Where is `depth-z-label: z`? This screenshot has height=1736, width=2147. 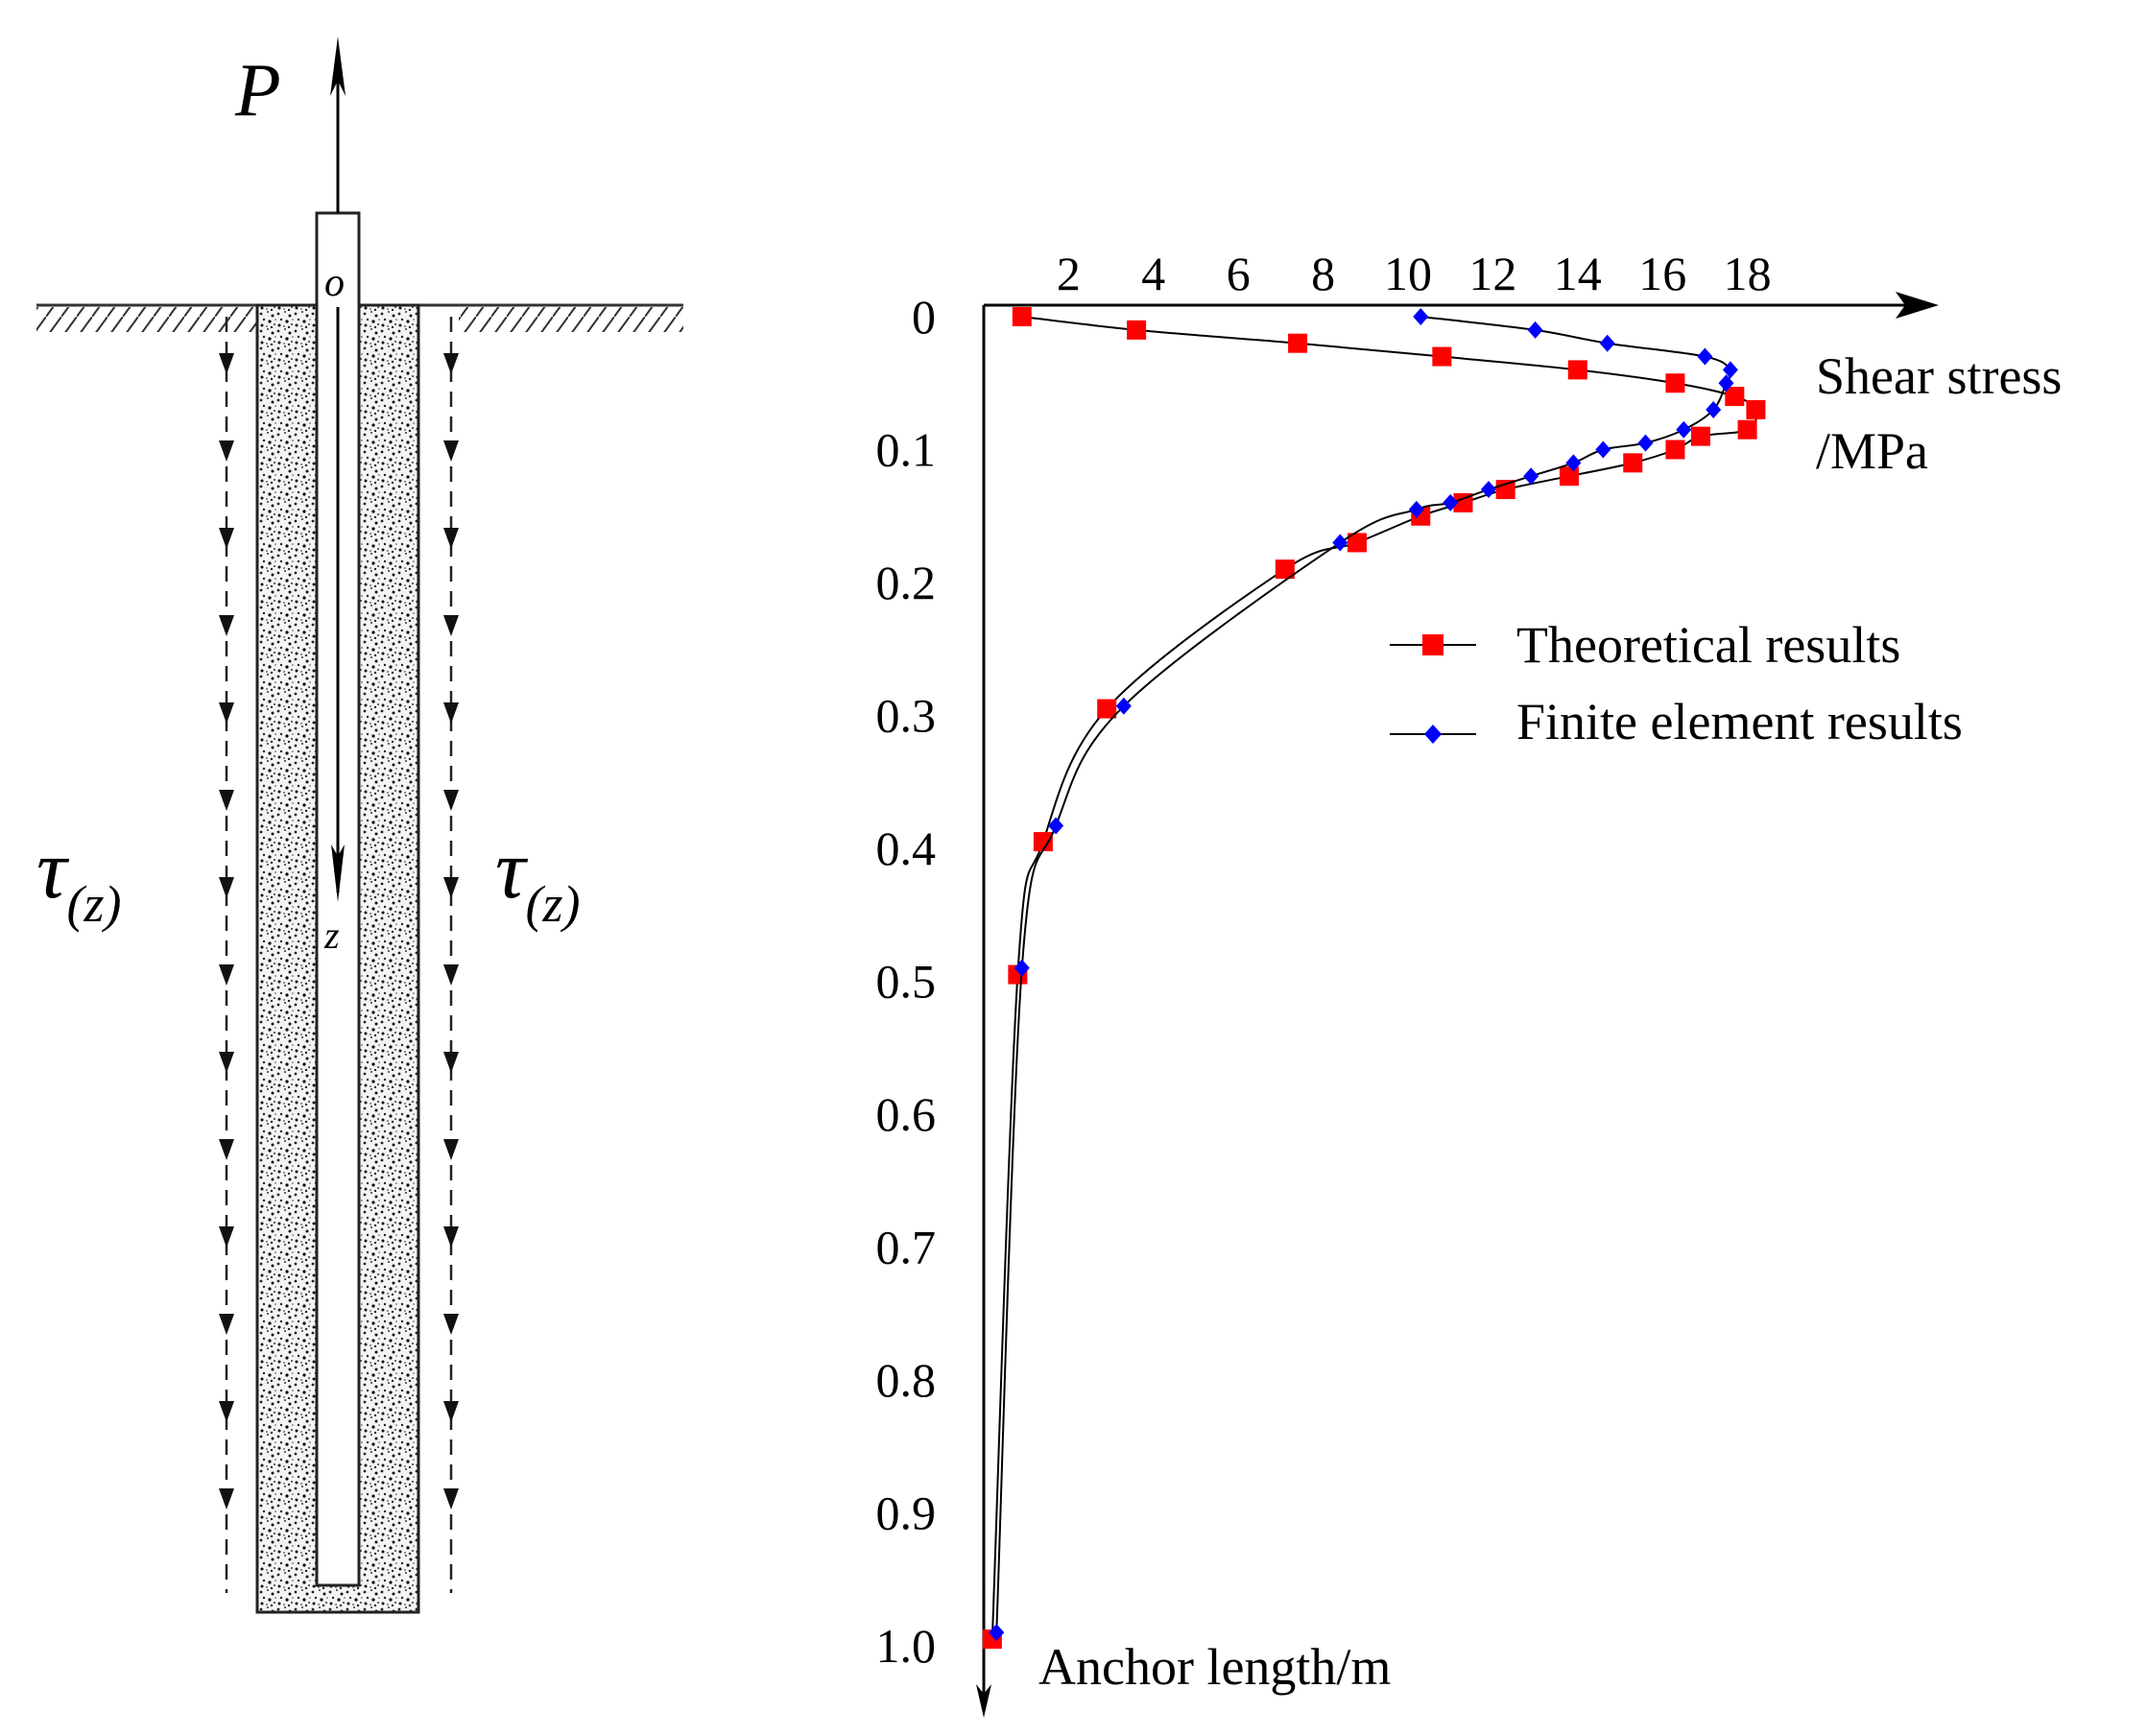 depth-z-label: z is located at coordinates (331, 935).